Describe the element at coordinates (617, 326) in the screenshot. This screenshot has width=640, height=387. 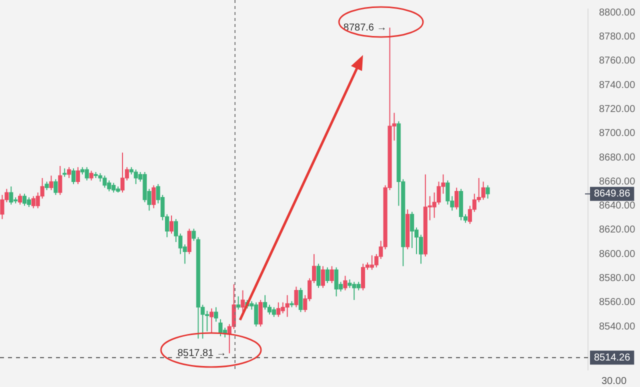
I see `y-tick-label: 8540.00` at that location.